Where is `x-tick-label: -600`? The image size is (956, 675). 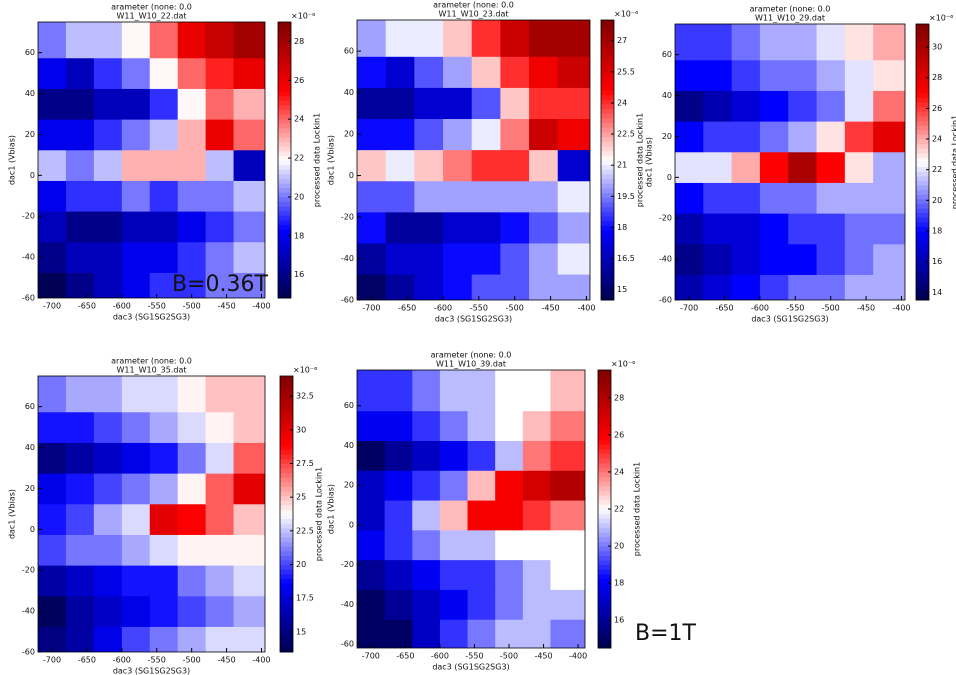 x-tick-label: -600 is located at coordinates (443, 308).